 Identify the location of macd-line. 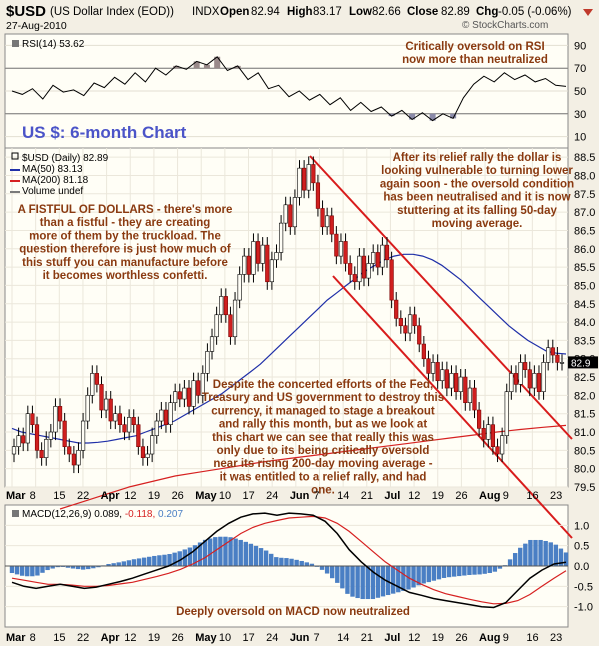
(289, 560).